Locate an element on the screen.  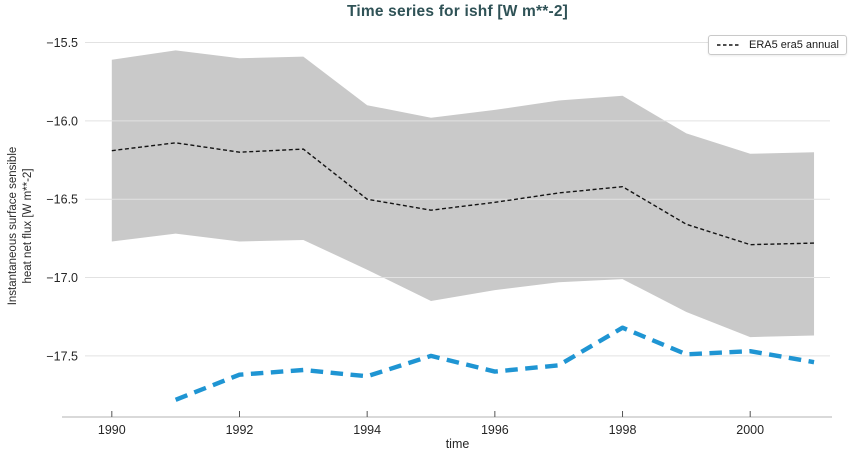
y-tick-label: −16.0 is located at coordinates (62, 121).